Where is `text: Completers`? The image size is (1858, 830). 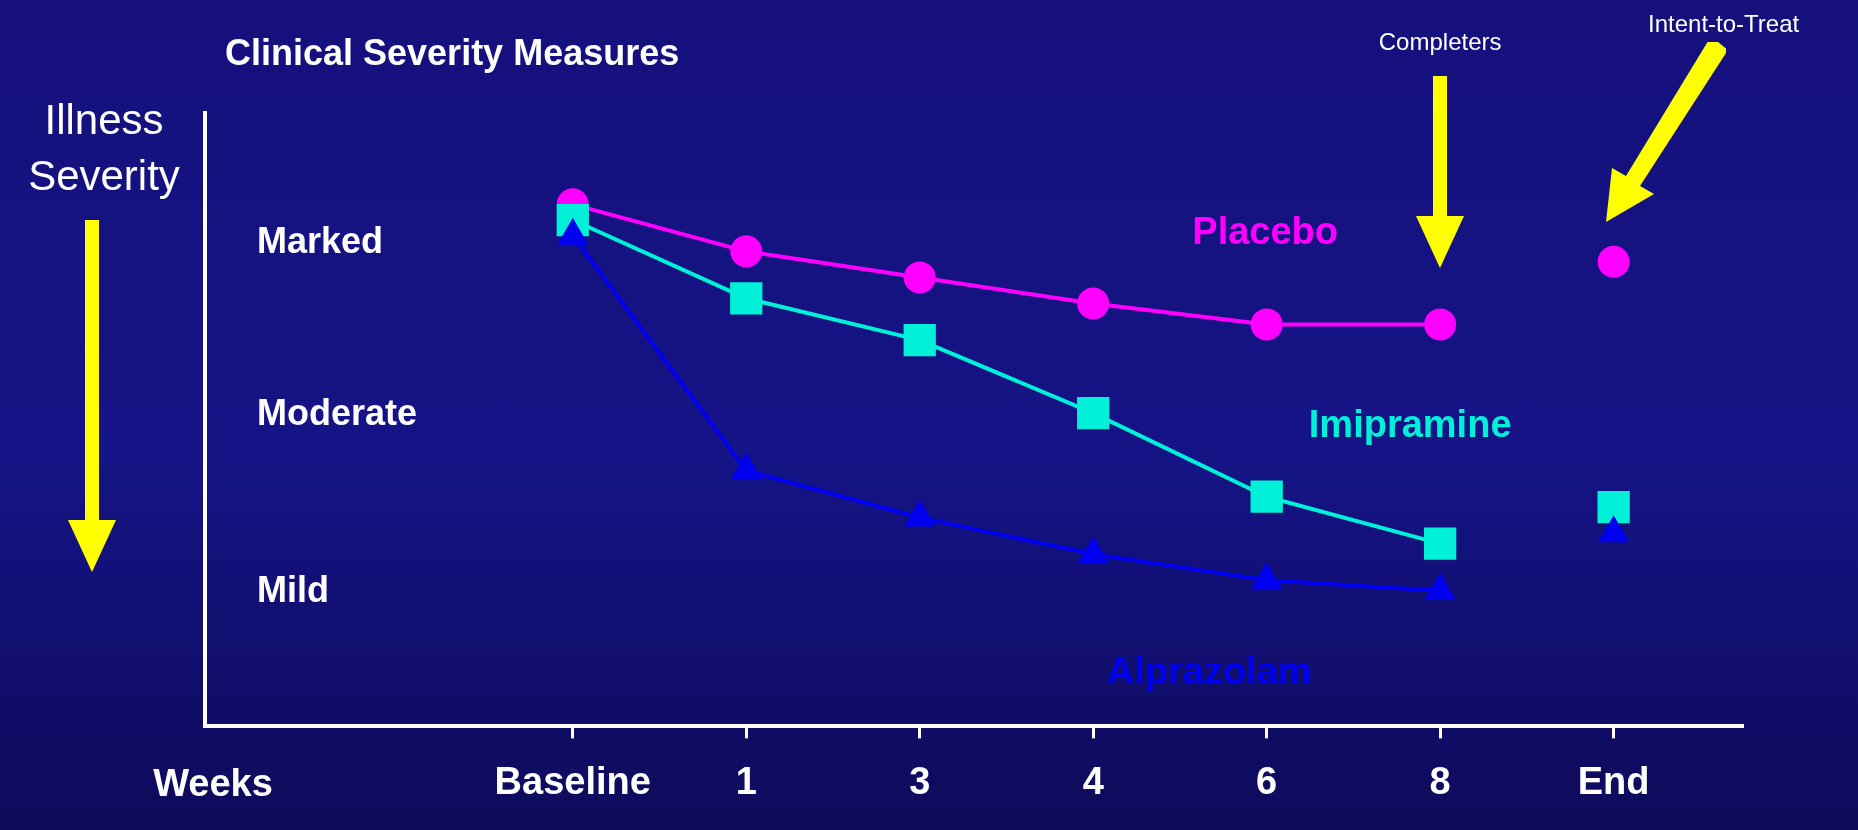
text: Completers is located at coordinates (1440, 42).